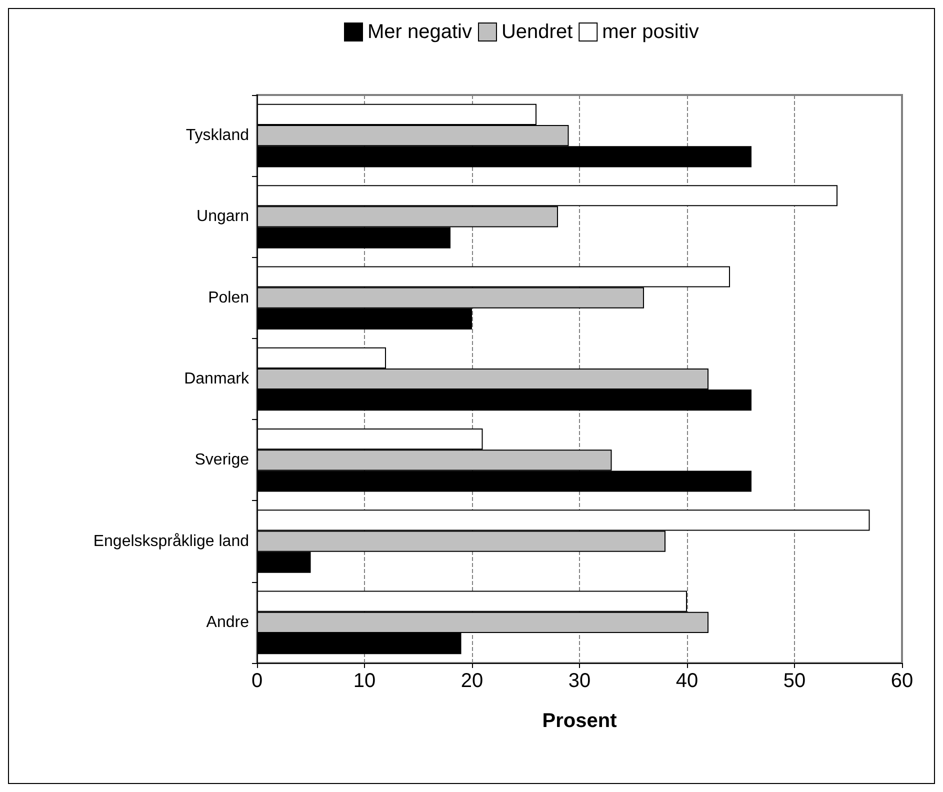 This screenshot has width=943, height=792. Describe the element at coordinates (257, 681) in the screenshot. I see `x-tick-label: 0` at that location.